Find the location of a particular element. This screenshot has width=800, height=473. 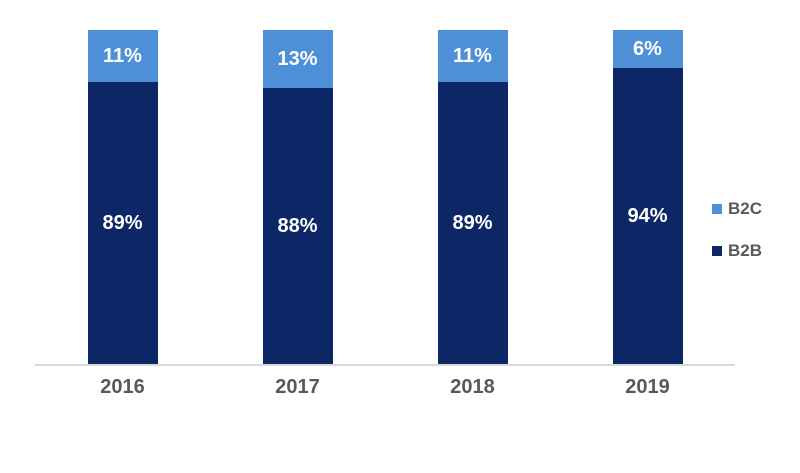

data-label: 13% is located at coordinates (297, 58).